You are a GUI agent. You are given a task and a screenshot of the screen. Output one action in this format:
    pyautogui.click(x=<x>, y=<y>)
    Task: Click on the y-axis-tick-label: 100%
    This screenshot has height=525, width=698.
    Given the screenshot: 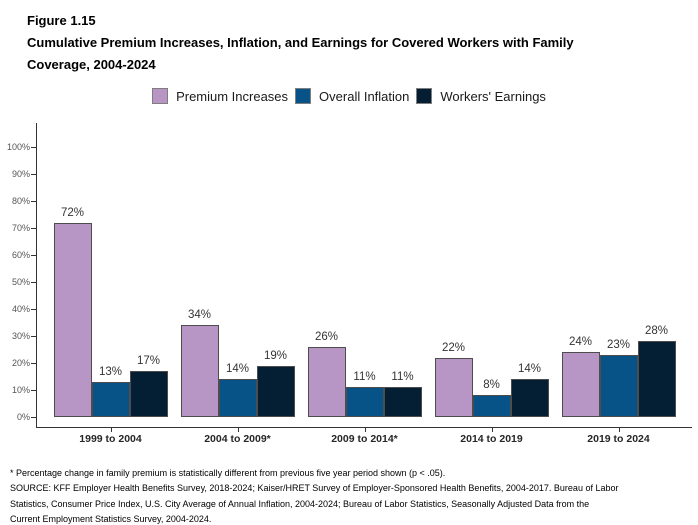 What is the action you would take?
    pyautogui.click(x=18, y=146)
    